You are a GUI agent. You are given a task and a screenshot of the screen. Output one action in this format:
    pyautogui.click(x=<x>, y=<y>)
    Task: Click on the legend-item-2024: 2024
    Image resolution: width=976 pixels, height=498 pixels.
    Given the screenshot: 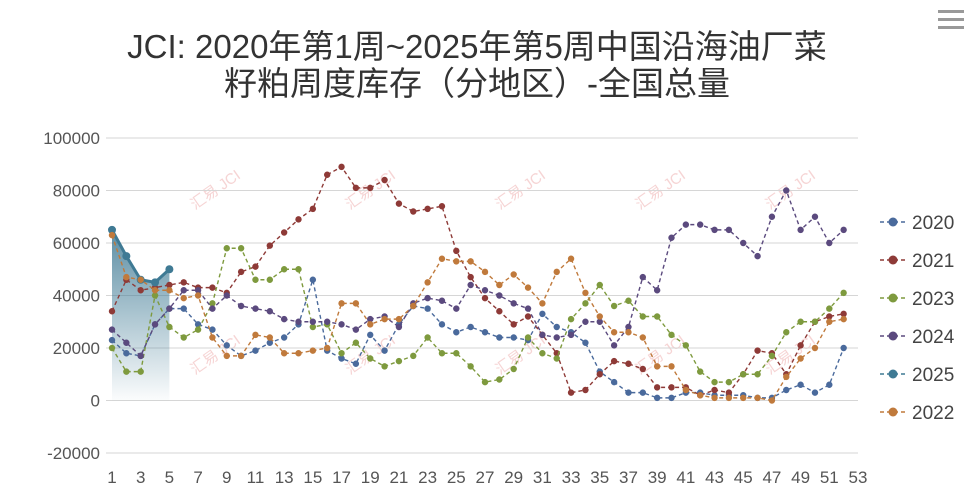 What is the action you would take?
    pyautogui.click(x=917, y=337)
    